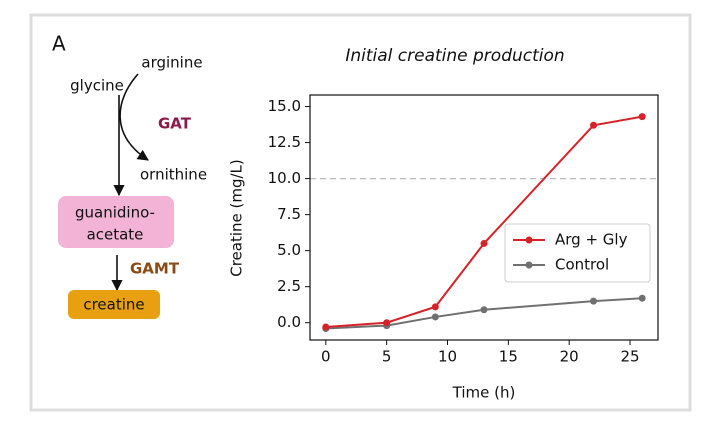 This screenshot has width=717, height=423. Describe the element at coordinates (284, 178) in the screenshot. I see `y-tick-label: 10.0` at that location.